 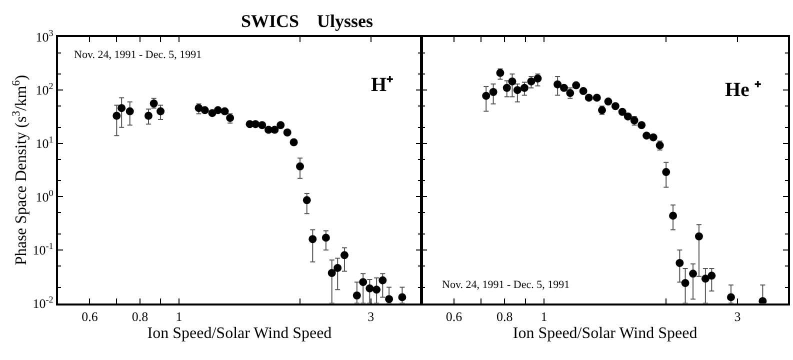 What do you see at coordinates (45, 36) in the screenshot?
I see `y-tick-label: 10$^{3}$` at bounding box center [45, 36].